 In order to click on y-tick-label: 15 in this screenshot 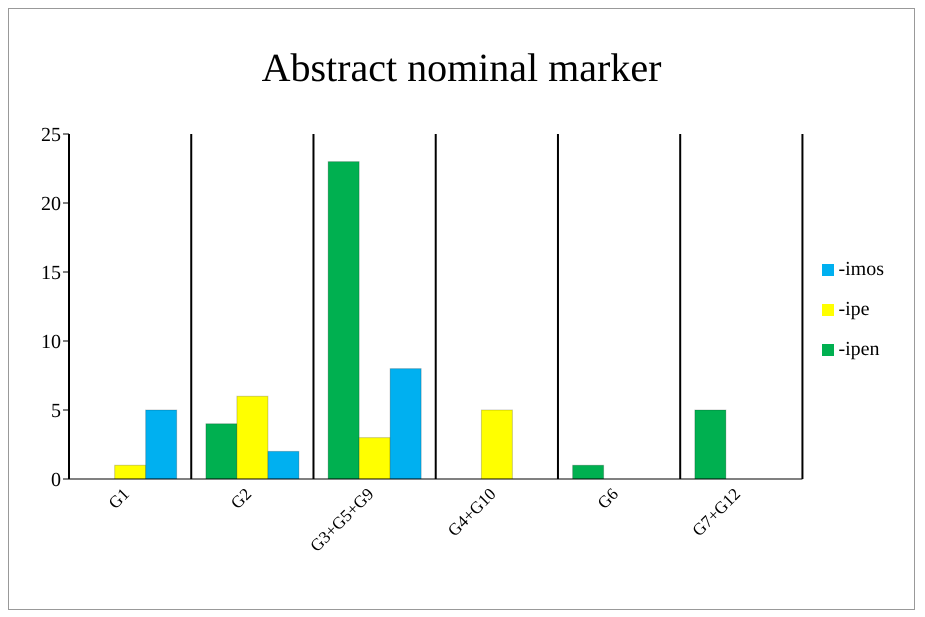, I will do `click(51, 273)`.